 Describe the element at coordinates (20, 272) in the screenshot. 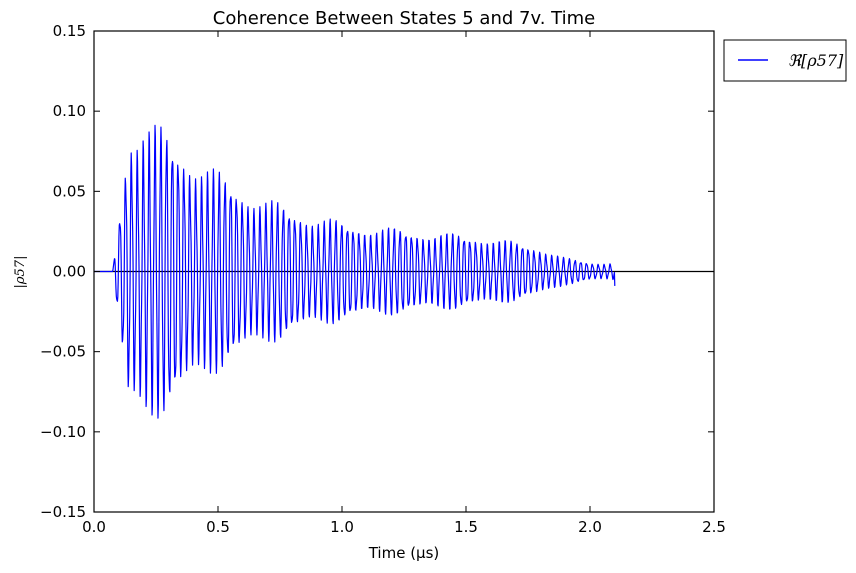

I see `y-axis-label: |ρ57|` at that location.